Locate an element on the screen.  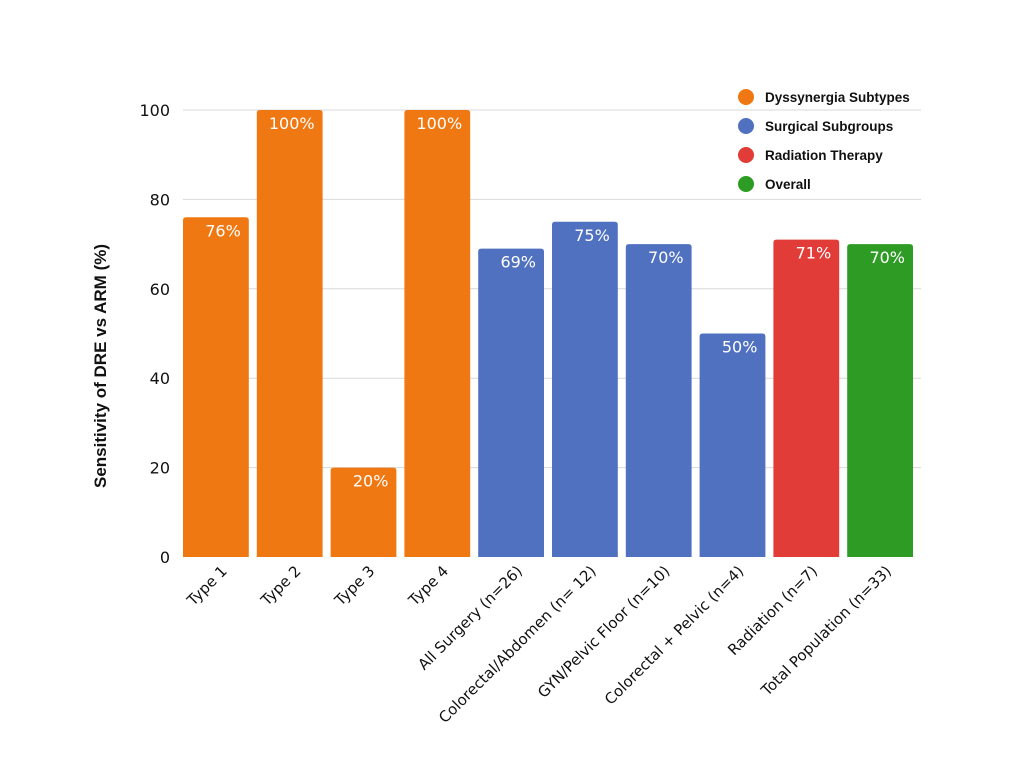
data-label: 75% is located at coordinates (592, 235).